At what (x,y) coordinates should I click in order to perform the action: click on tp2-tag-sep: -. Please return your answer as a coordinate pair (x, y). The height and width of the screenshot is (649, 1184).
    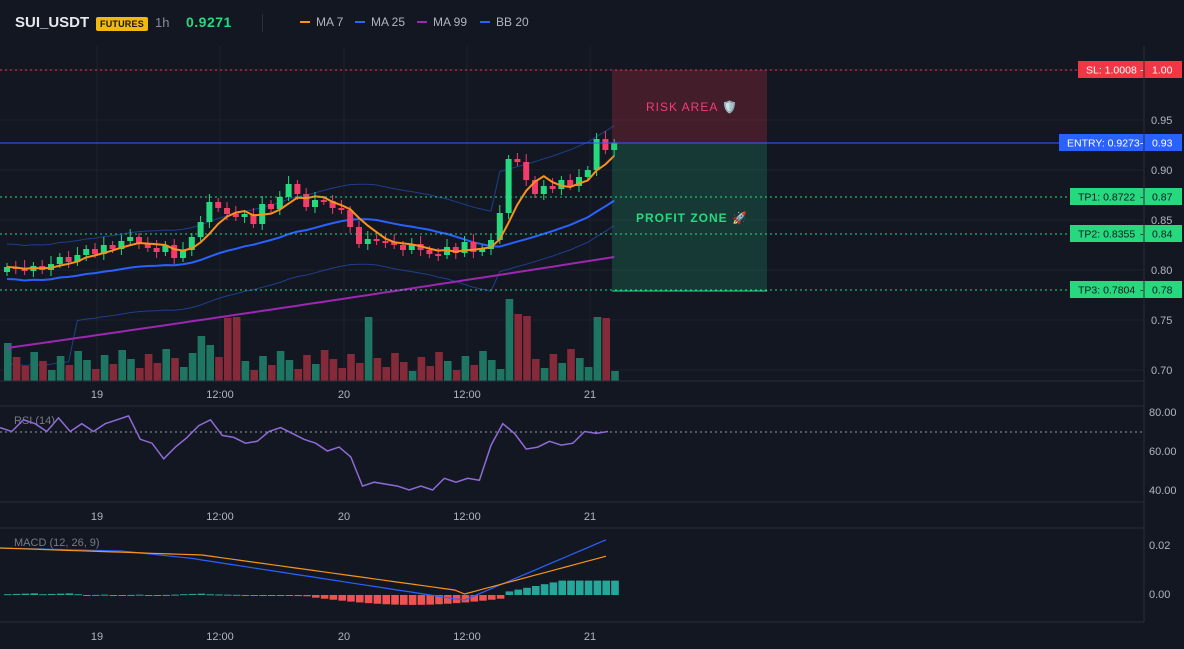
    Looking at the image, I should click on (1142, 235).